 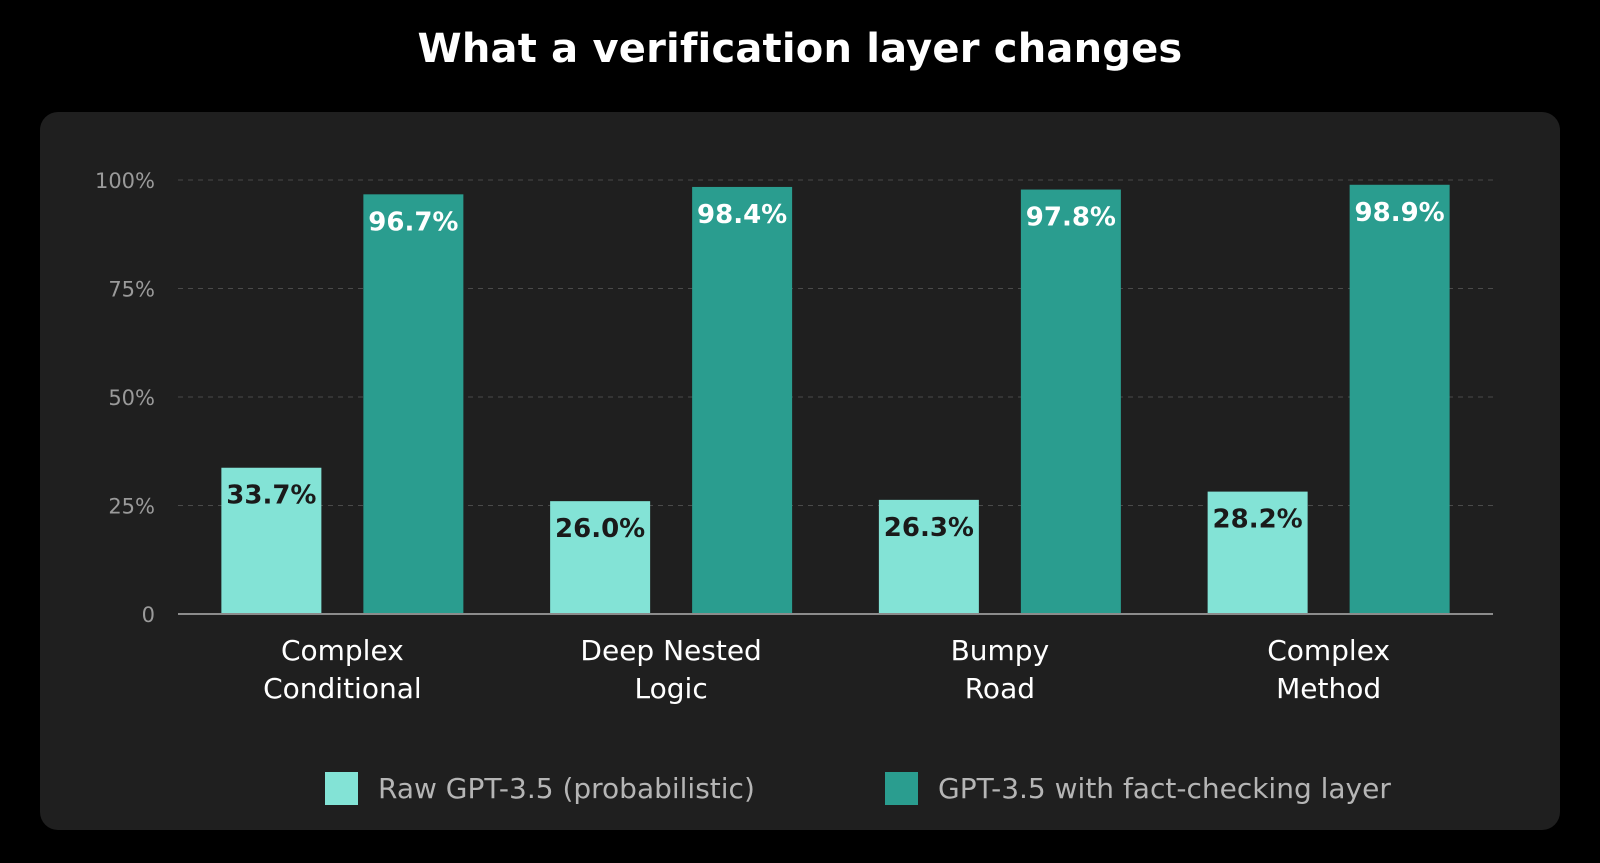 What do you see at coordinates (271, 496) in the screenshot?
I see `data-label: 33.7%` at bounding box center [271, 496].